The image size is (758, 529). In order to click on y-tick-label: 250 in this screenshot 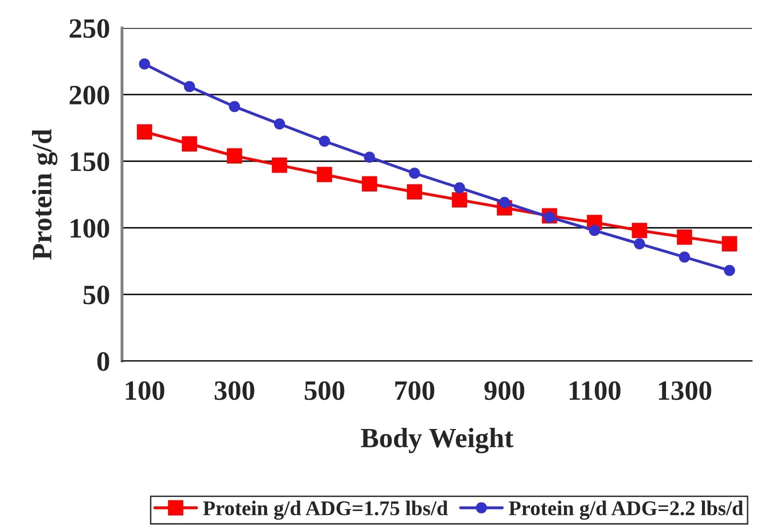, I will do `click(90, 28)`.